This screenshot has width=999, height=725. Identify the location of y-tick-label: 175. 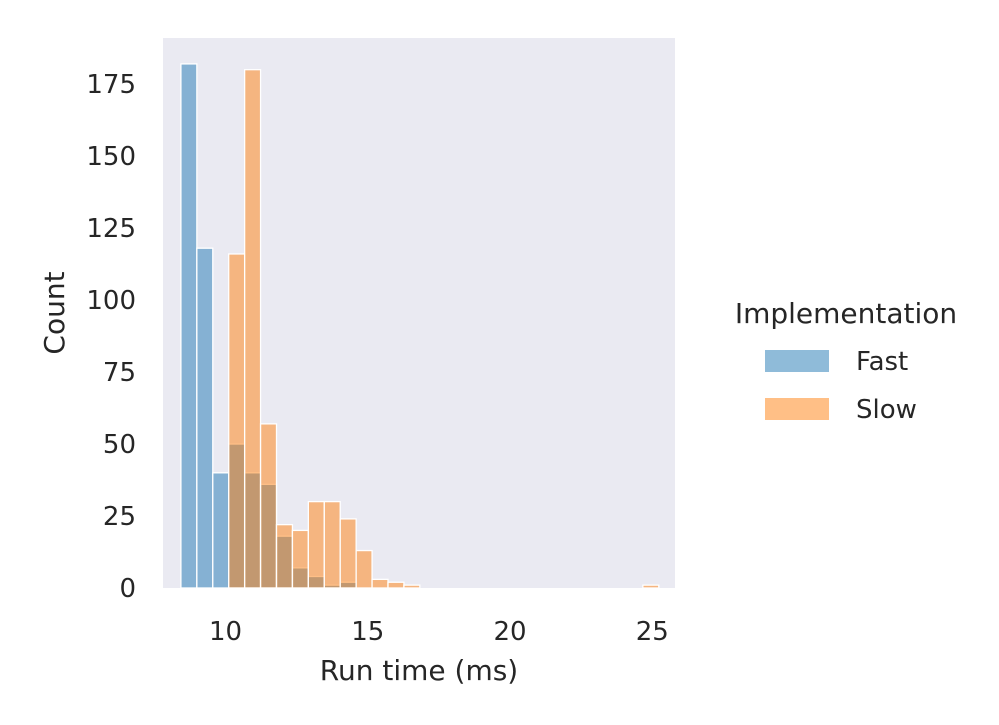
(111, 85).